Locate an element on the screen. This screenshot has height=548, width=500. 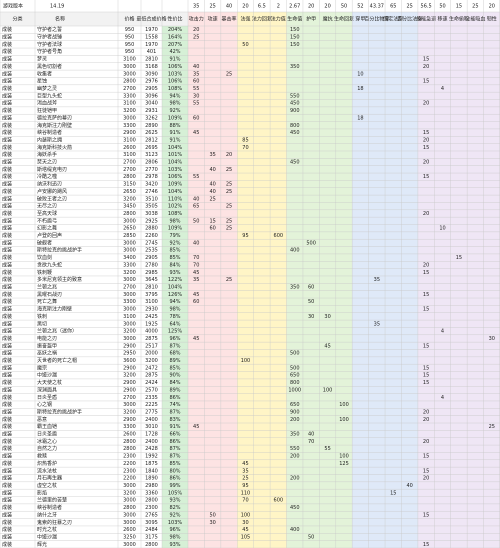
version-label: 游戏版本 is located at coordinates (13, 6).